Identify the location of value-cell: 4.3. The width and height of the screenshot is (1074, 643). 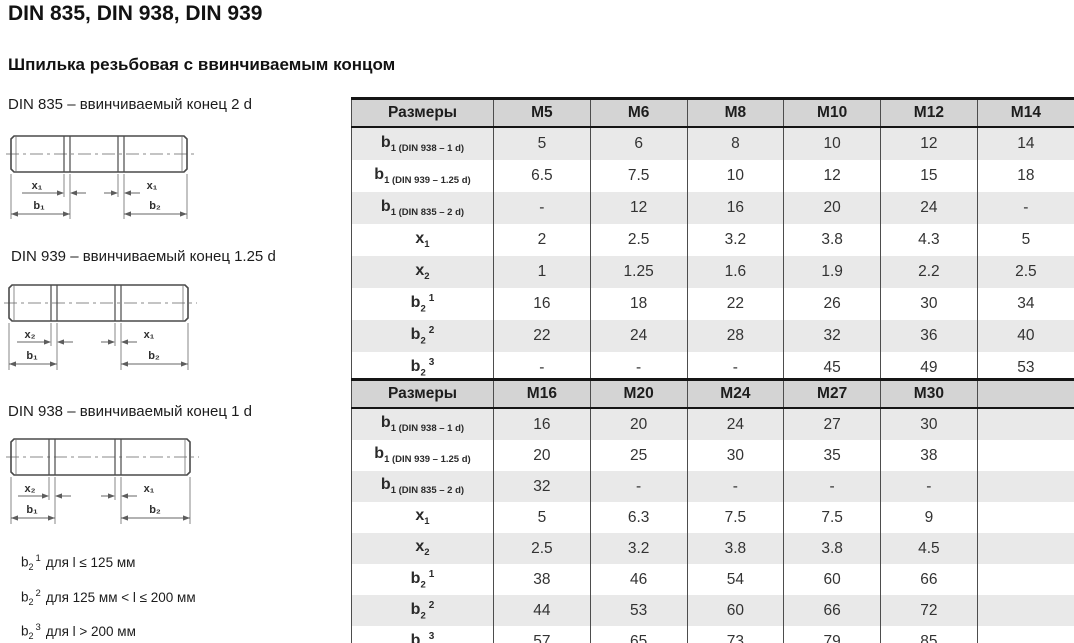
(929, 240).